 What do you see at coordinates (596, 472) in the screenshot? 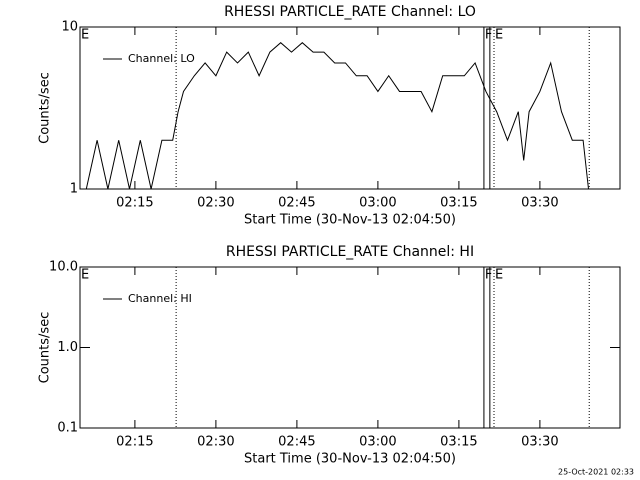
I see `timestamp: 25-Oct-2021 02:33` at bounding box center [596, 472].